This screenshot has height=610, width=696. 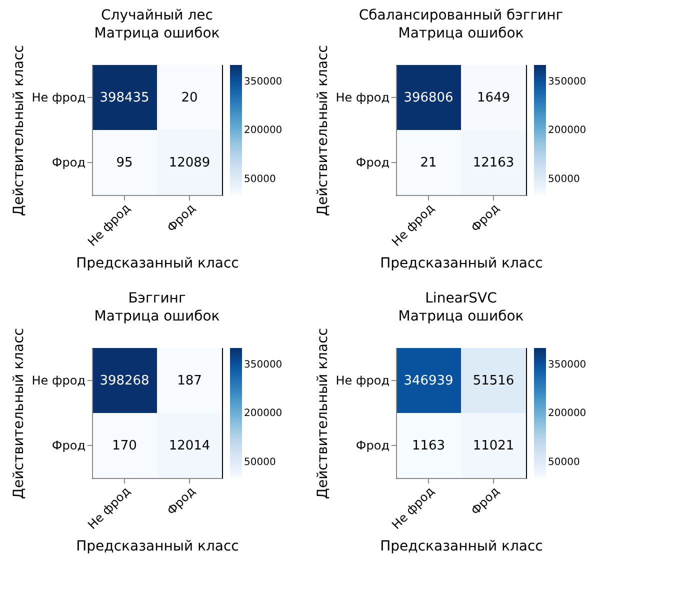 What do you see at coordinates (429, 446) in the screenshot?
I see `data-label: 1163` at bounding box center [429, 446].